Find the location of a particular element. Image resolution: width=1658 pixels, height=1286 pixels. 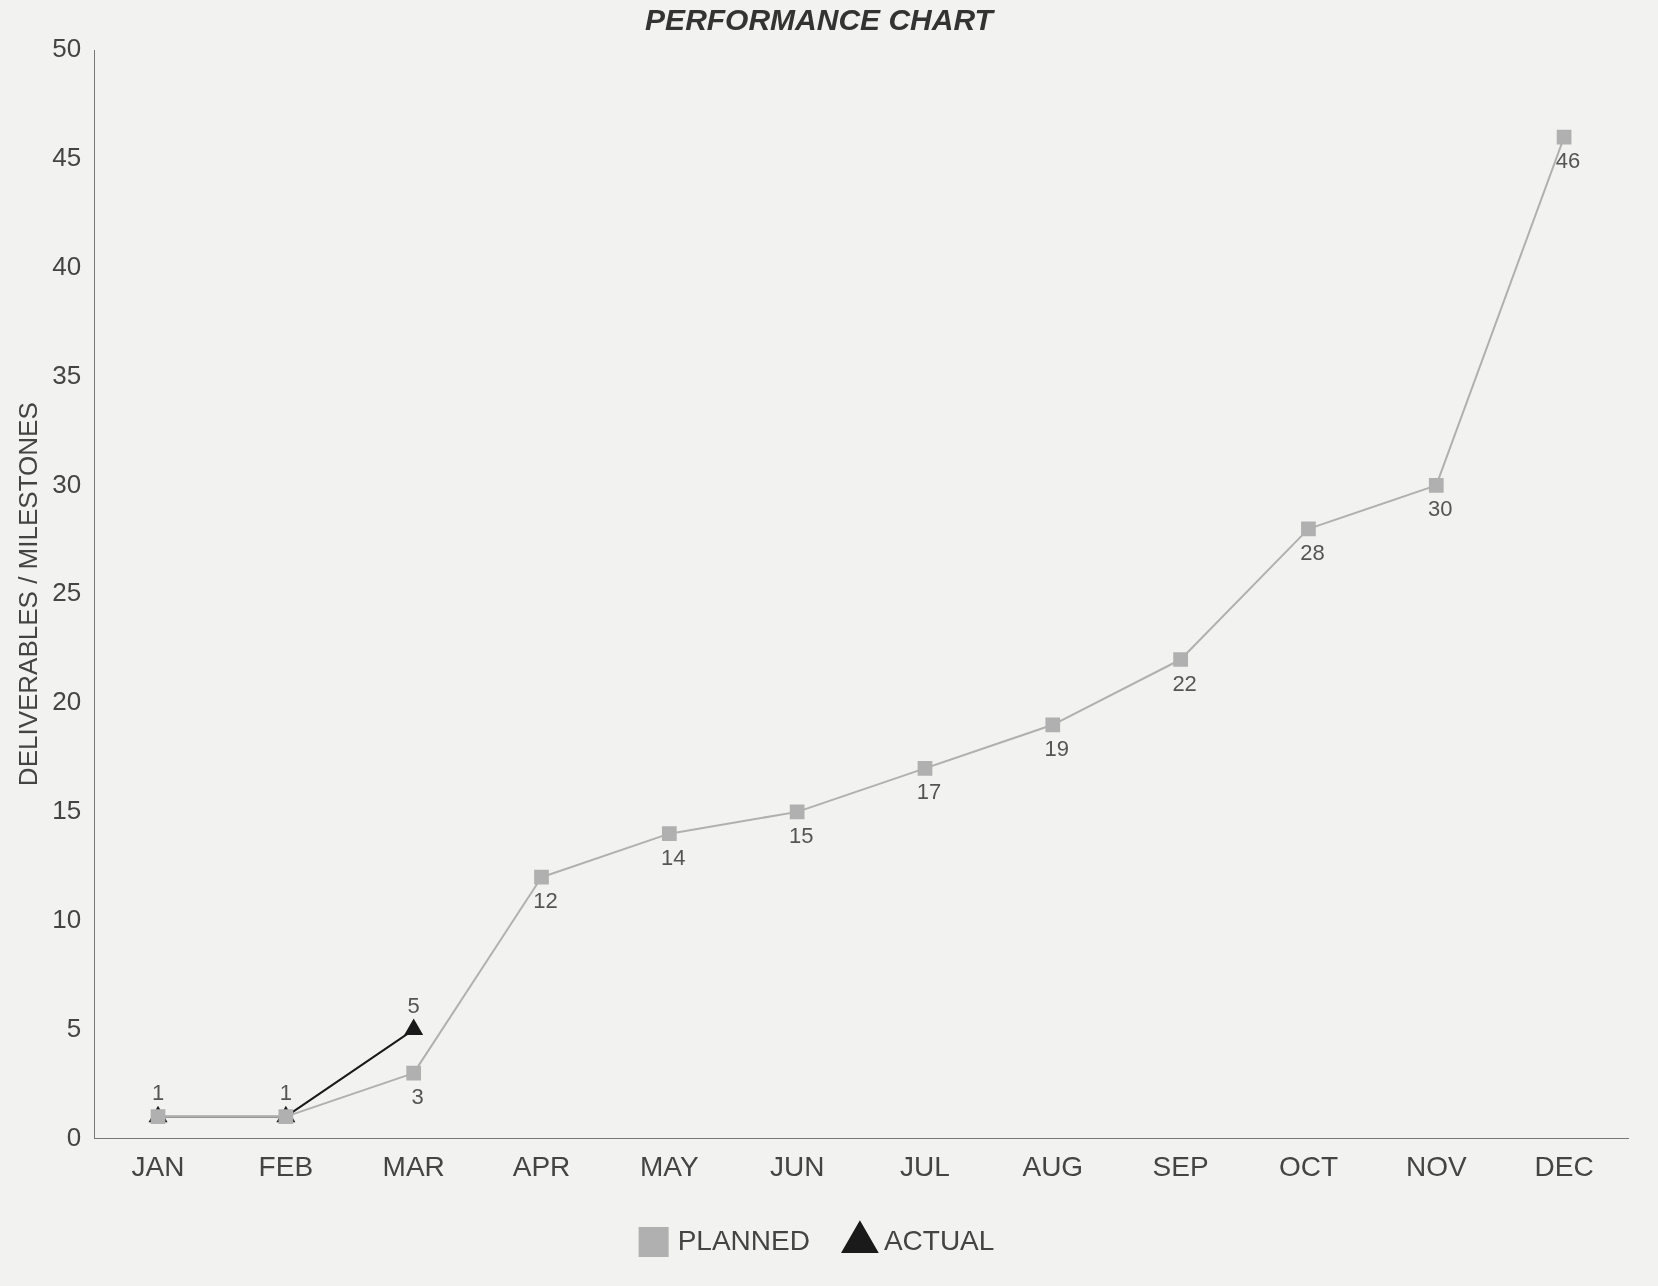

data-label: 17 is located at coordinates (929, 792).